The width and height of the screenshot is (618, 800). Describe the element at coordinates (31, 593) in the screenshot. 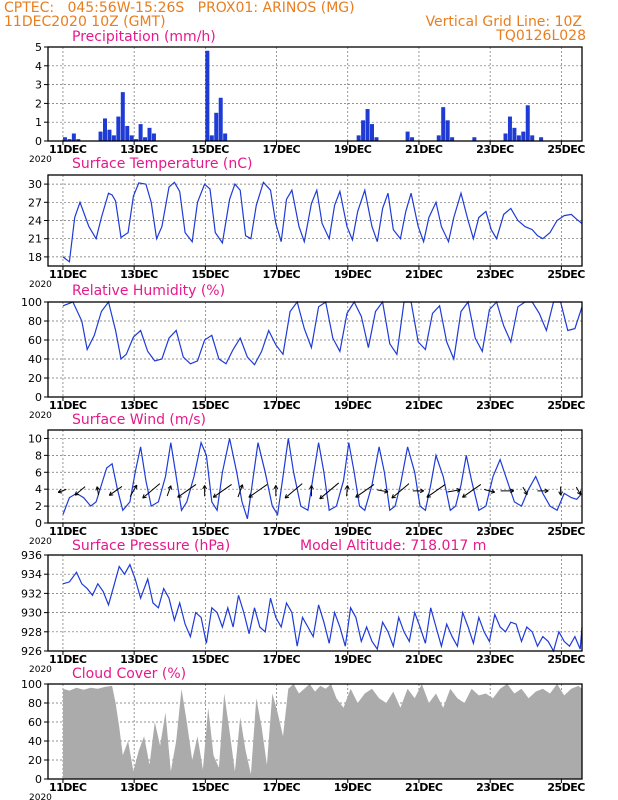

I see `y-tick-label: 932` at that location.